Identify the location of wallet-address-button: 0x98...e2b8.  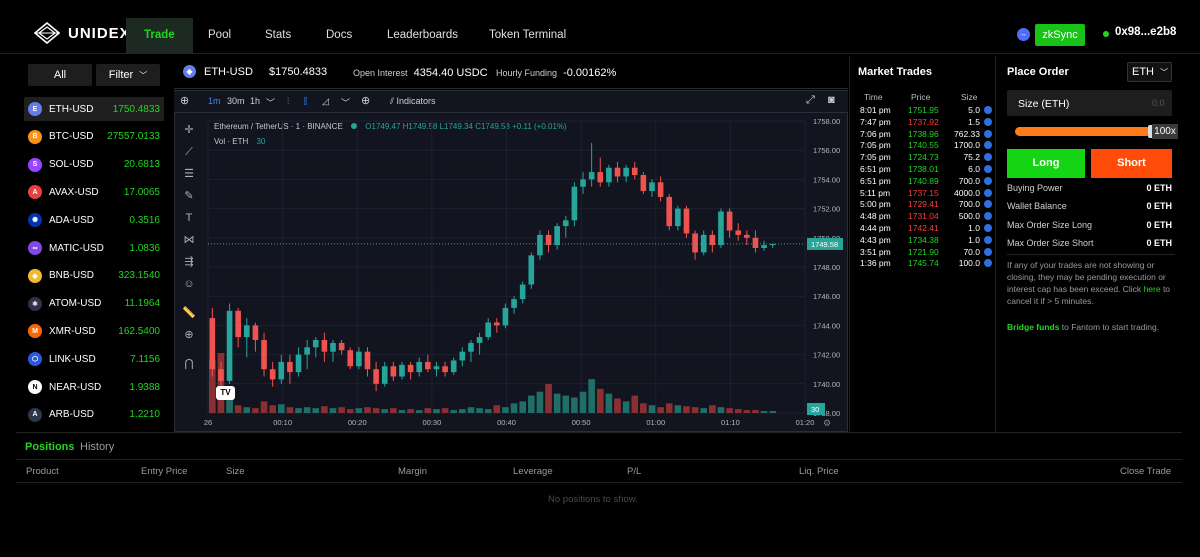
(1146, 32).